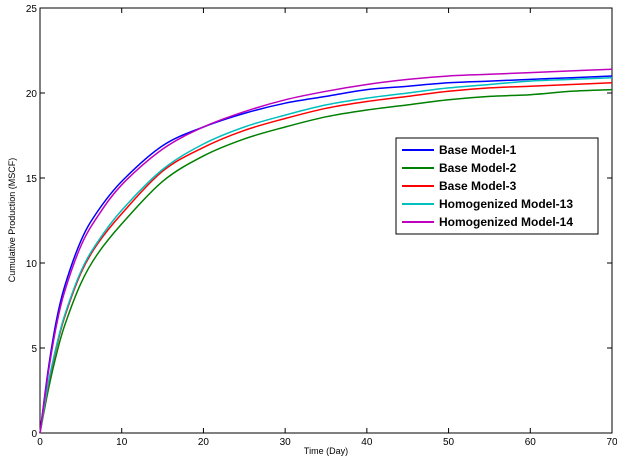  What do you see at coordinates (449, 442) in the screenshot?
I see `x-tick-label: 50` at bounding box center [449, 442].